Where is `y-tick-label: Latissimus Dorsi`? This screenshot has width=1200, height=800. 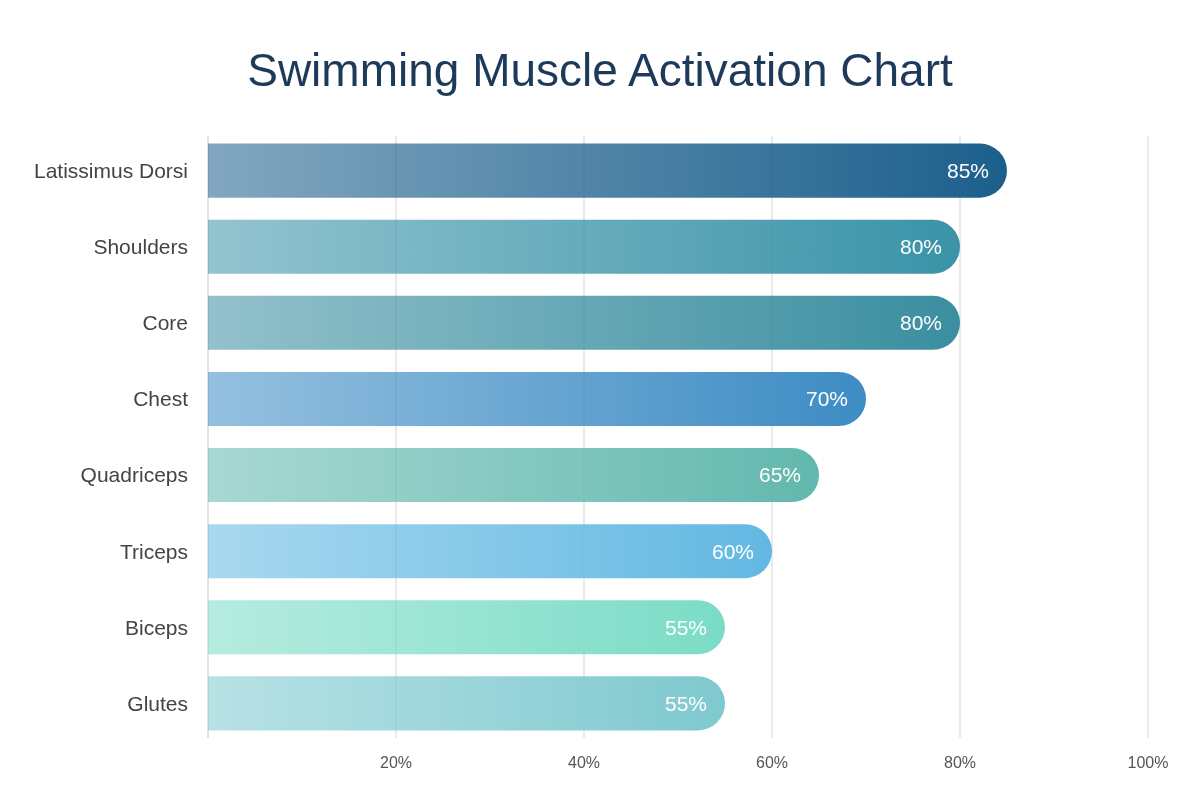
y-tick-label: Latissimus Dorsi is located at coordinates (110, 170).